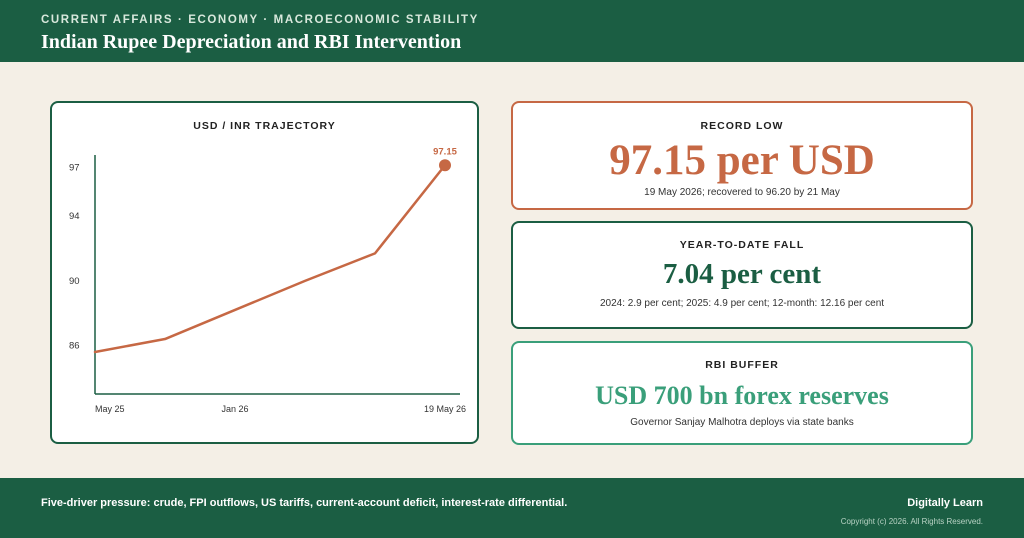 This screenshot has width=1024, height=538. I want to click on chart-title: USD / INR TRAJECTORY, so click(264, 126).